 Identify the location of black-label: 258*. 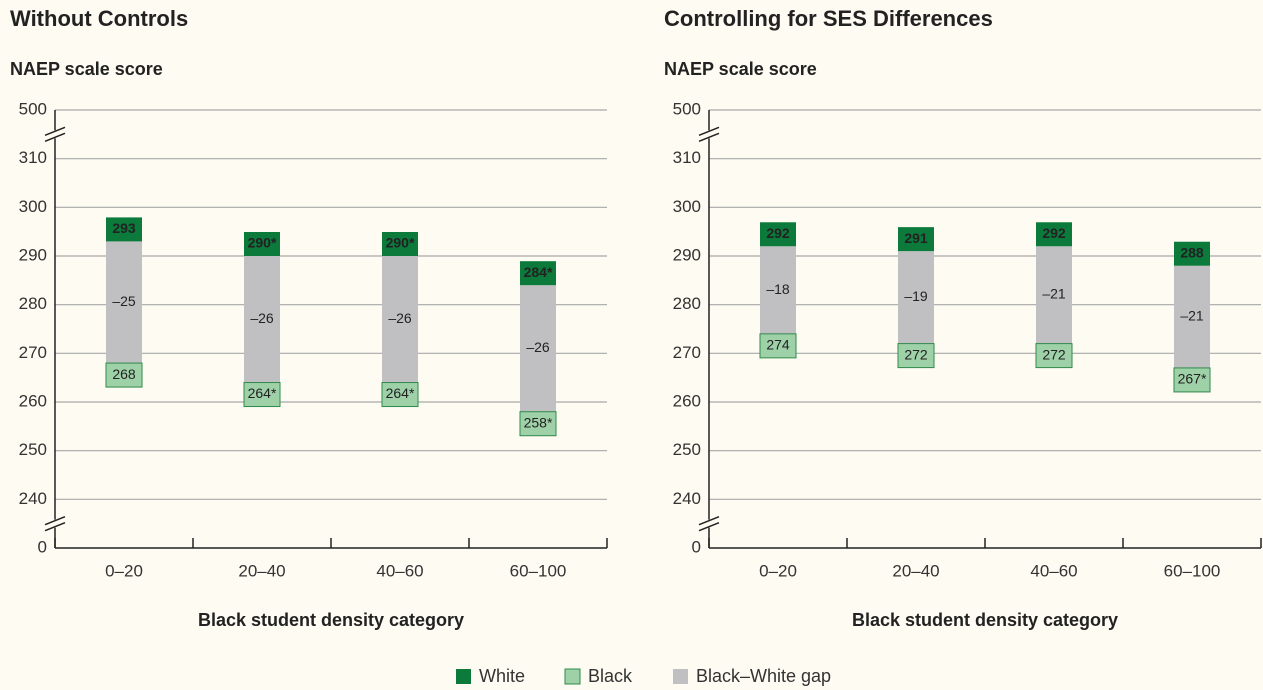
(538, 422).